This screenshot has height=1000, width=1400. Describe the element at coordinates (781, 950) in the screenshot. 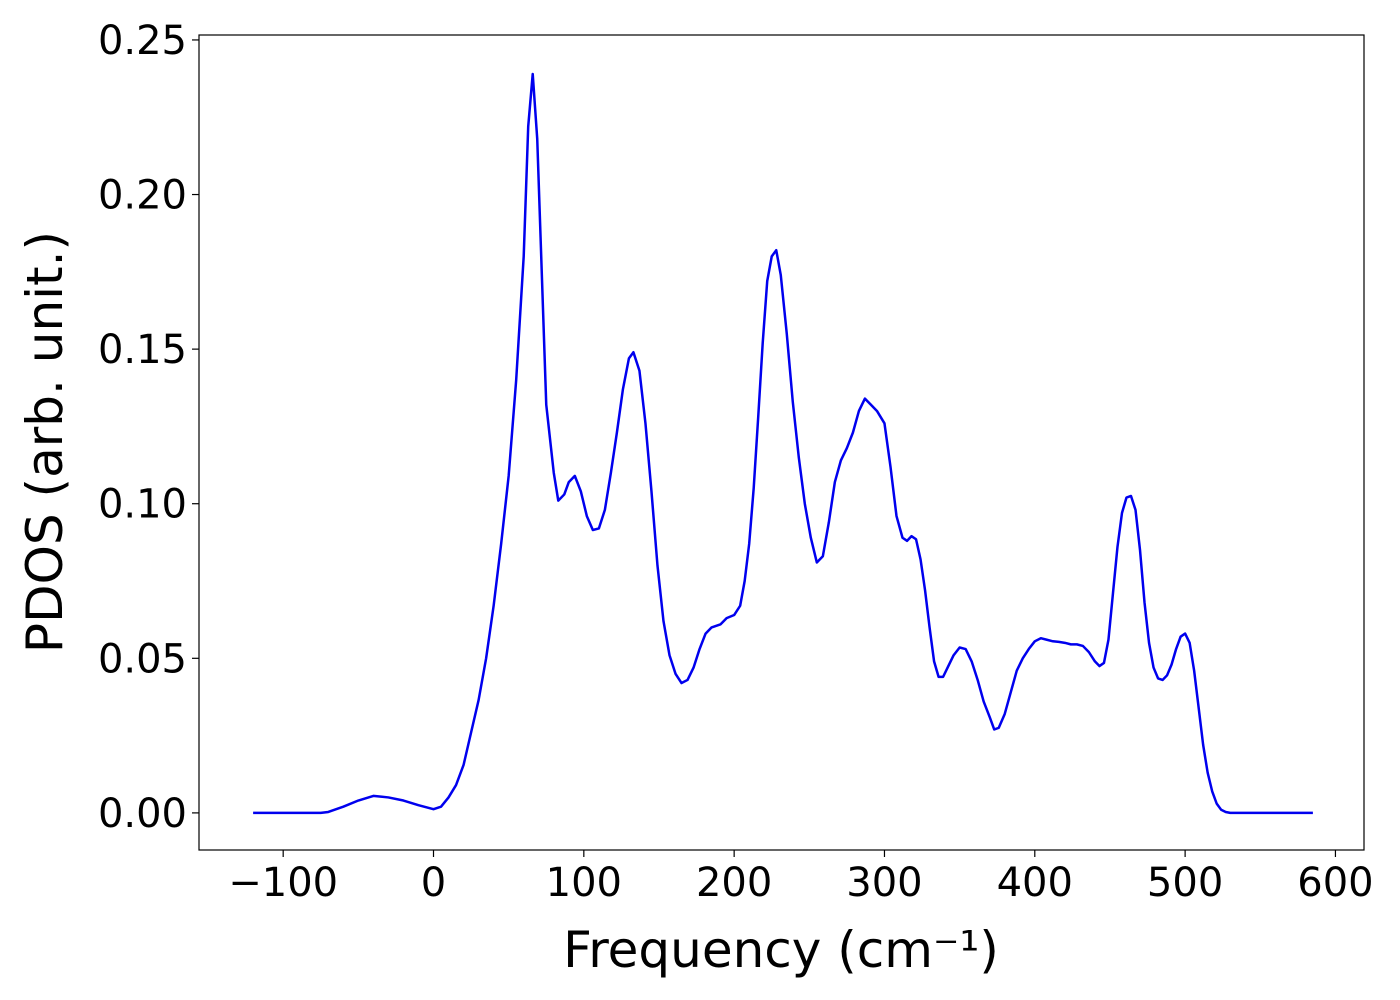

I see `x-axis-label: Frequency (cm⁻¹)` at that location.